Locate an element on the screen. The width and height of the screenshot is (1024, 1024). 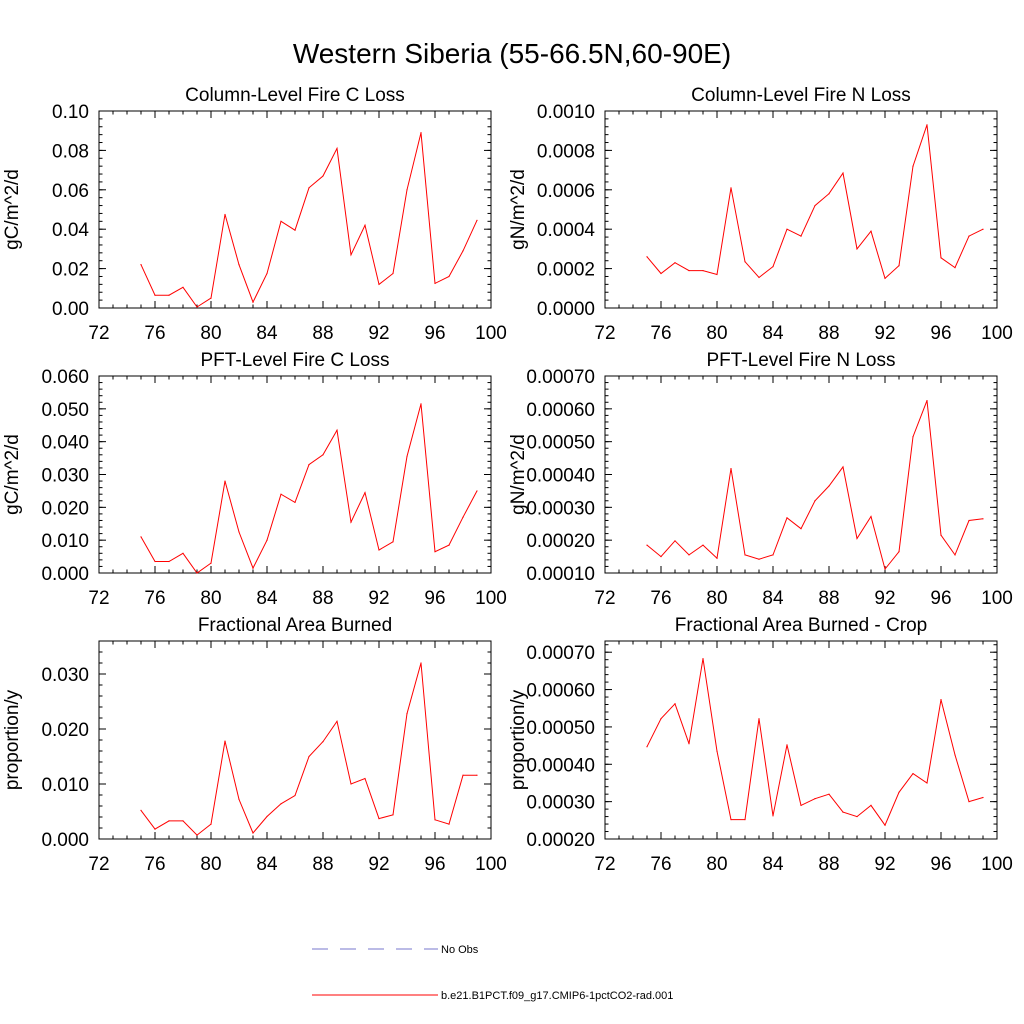
y-tick-label: 0.10 is located at coordinates (70, 112).